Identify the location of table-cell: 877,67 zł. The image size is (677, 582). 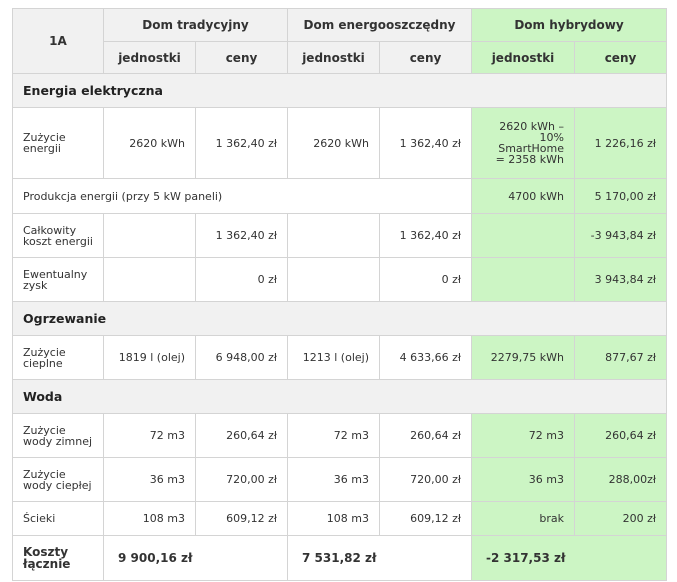
(620, 357).